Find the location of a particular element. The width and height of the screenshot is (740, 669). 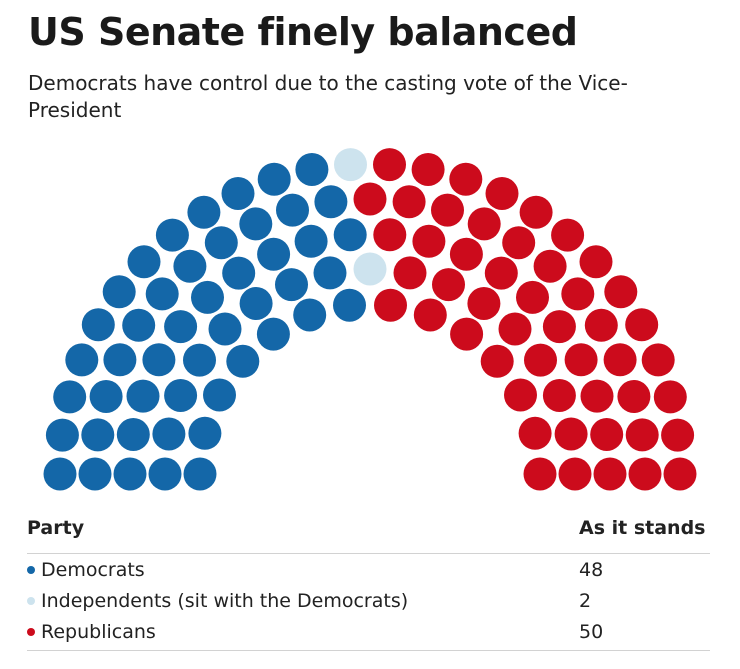

independents-dot-icon is located at coordinates (31, 600).